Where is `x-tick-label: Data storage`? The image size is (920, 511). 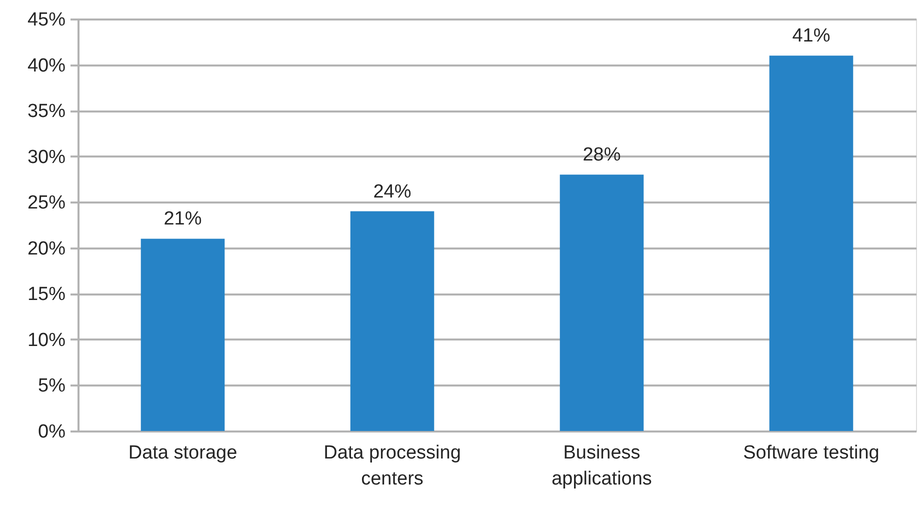 x-tick-label: Data storage is located at coordinates (183, 453).